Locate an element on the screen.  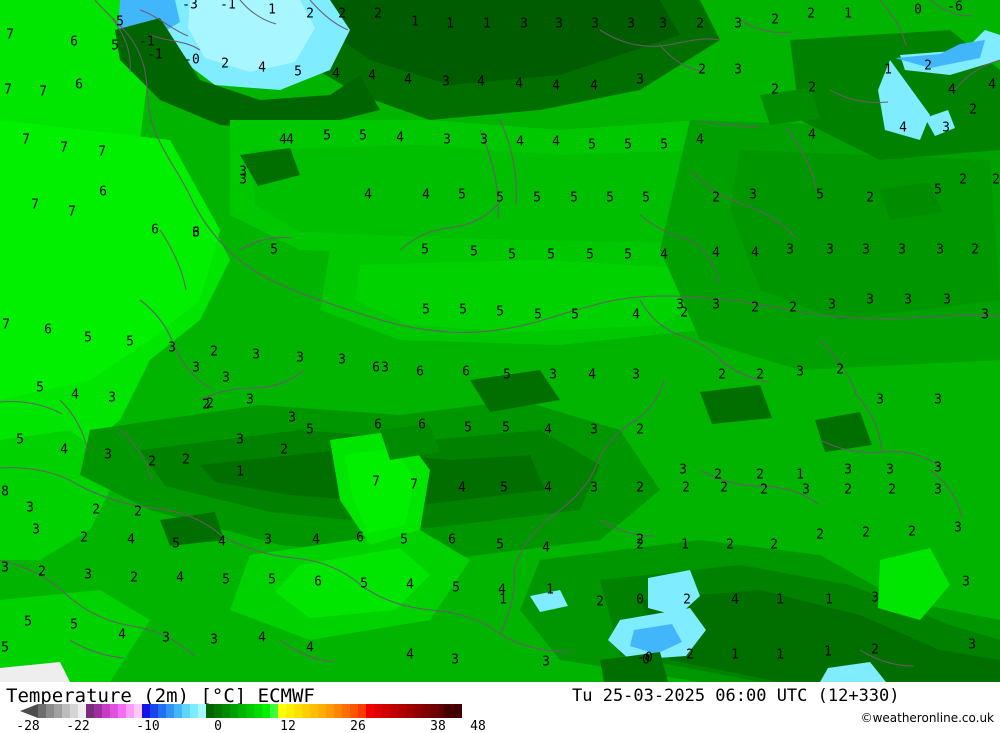
page-title: Temperature (2m) [°C] ECMWF is located at coordinates (160, 696).